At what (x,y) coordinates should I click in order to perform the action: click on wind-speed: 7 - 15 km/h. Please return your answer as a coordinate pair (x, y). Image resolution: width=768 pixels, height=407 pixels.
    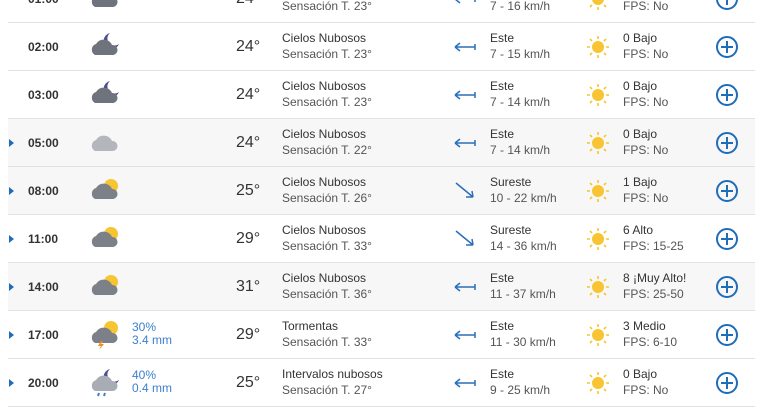
    Looking at the image, I should click on (520, 54).